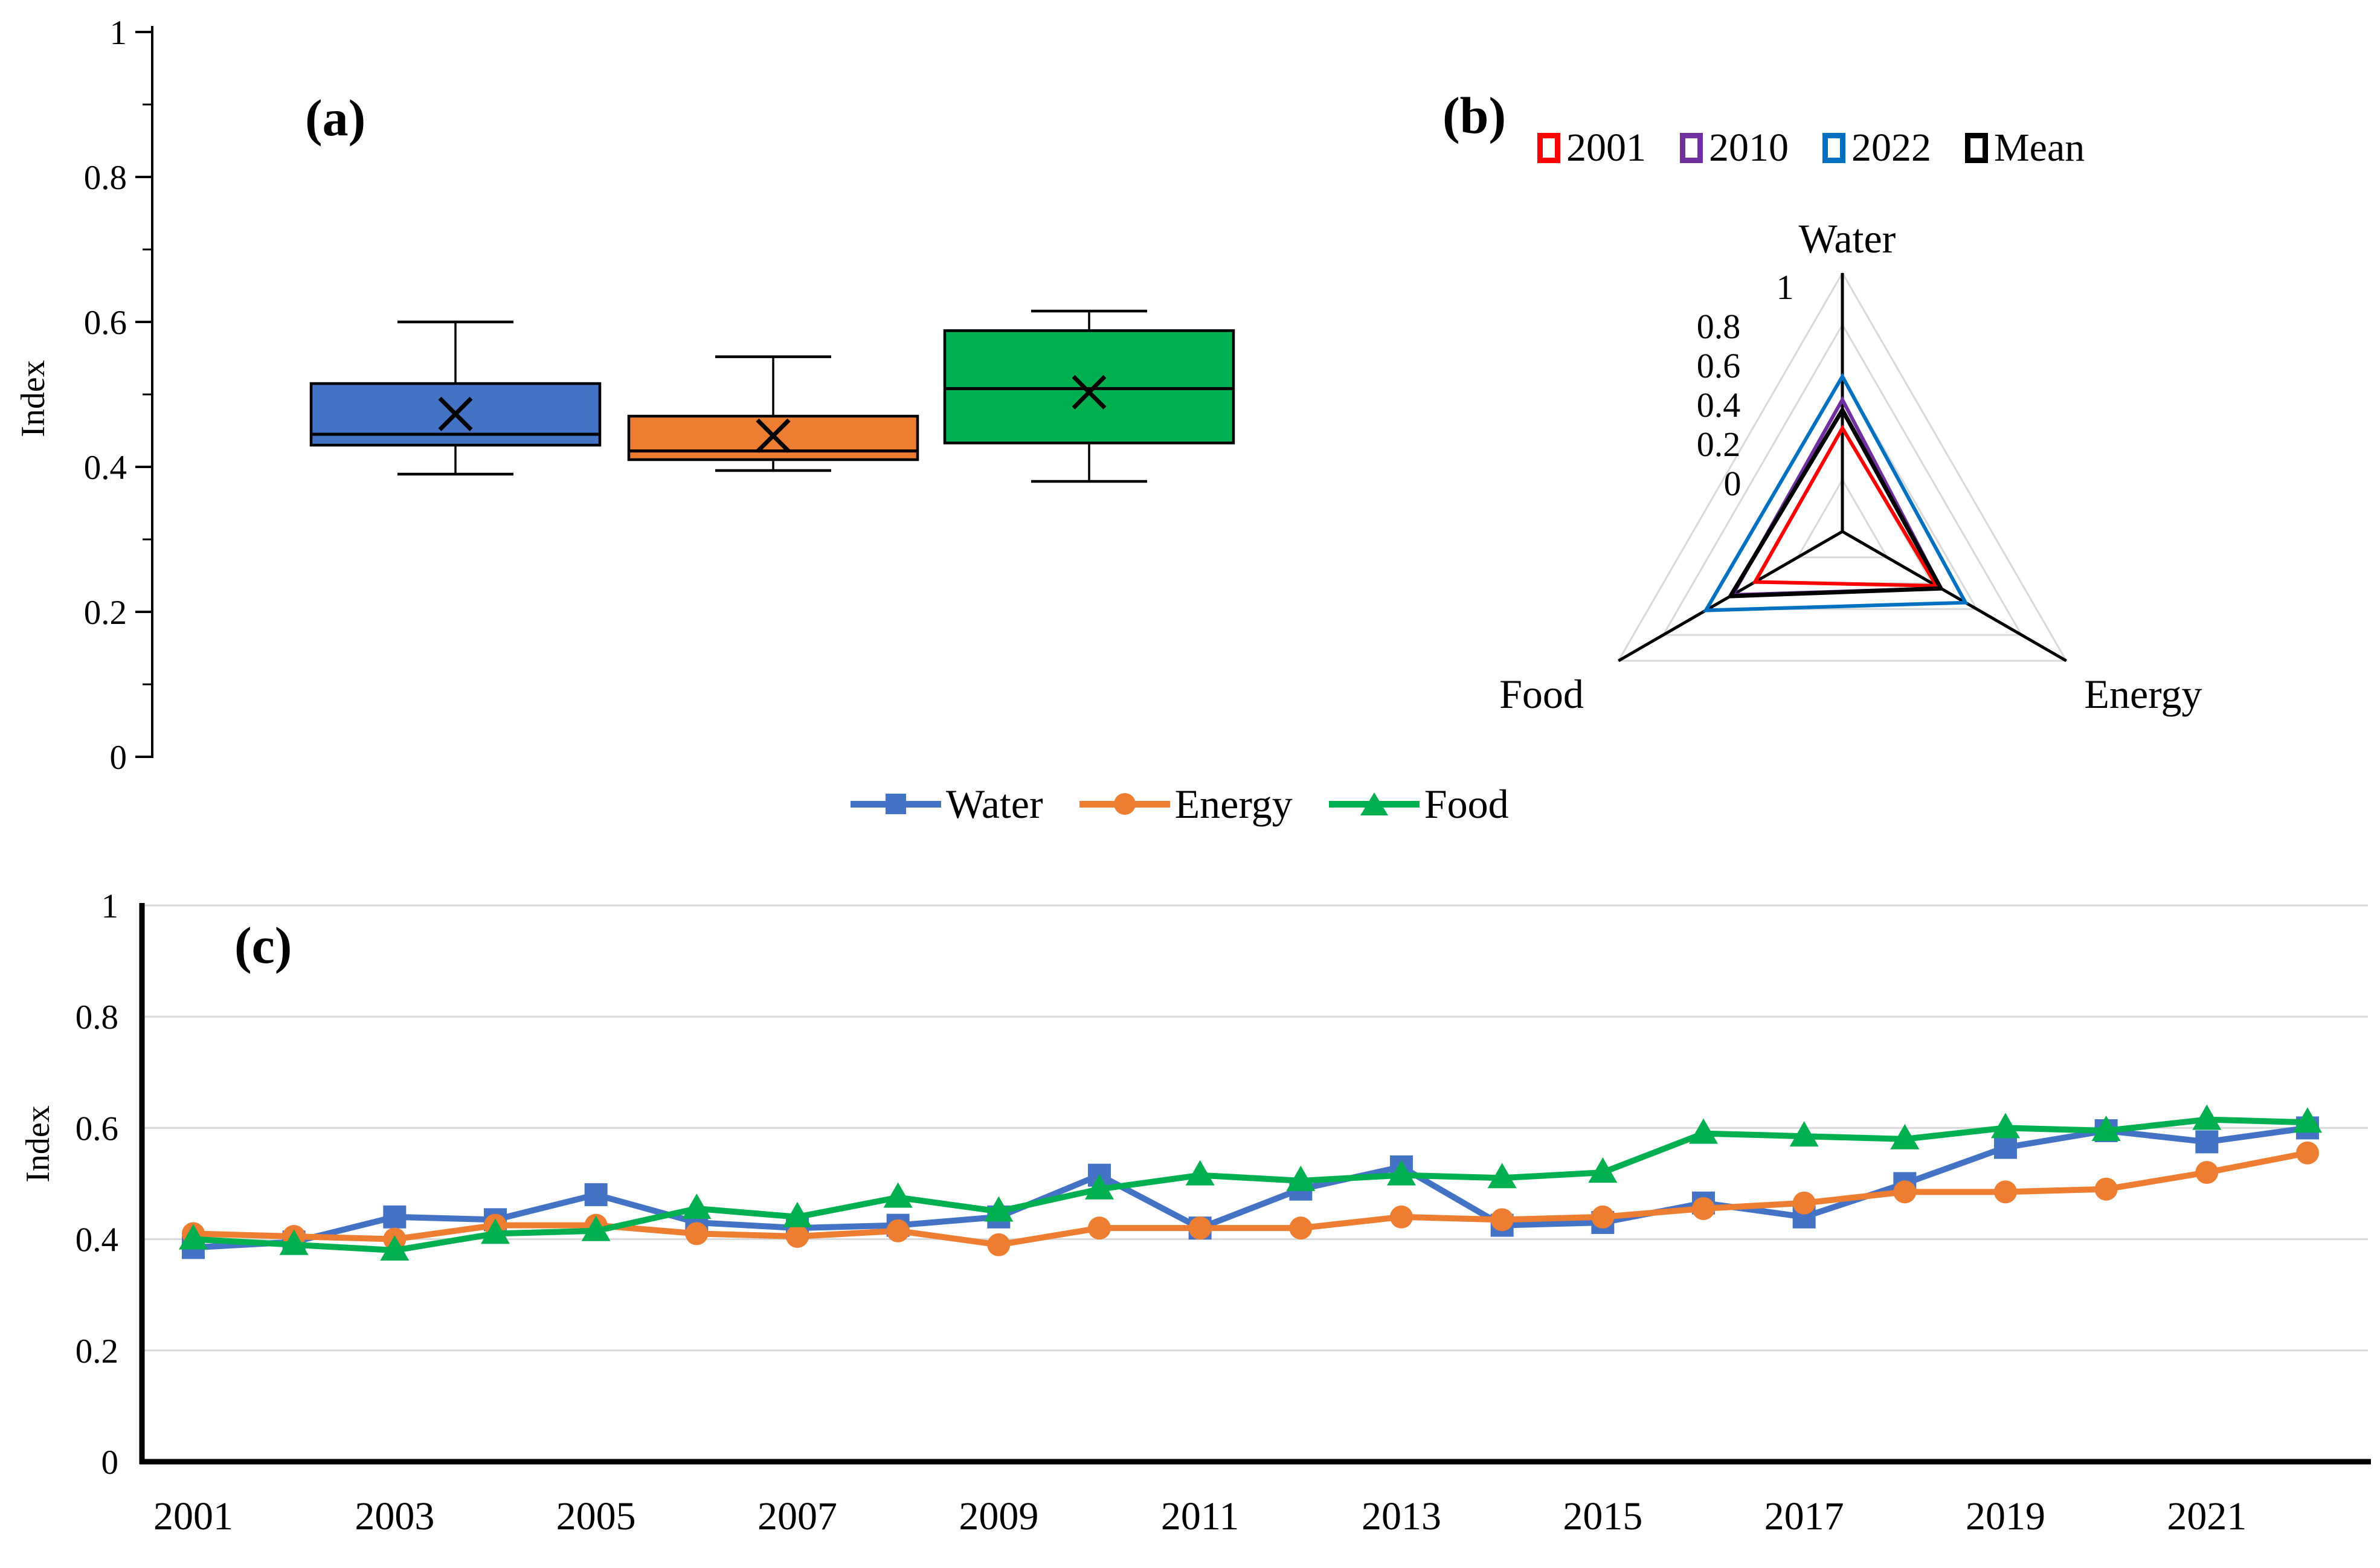 This screenshot has width=2380, height=1568. I want to click on radar-r-tick-label: 0.2, so click(1719, 444).